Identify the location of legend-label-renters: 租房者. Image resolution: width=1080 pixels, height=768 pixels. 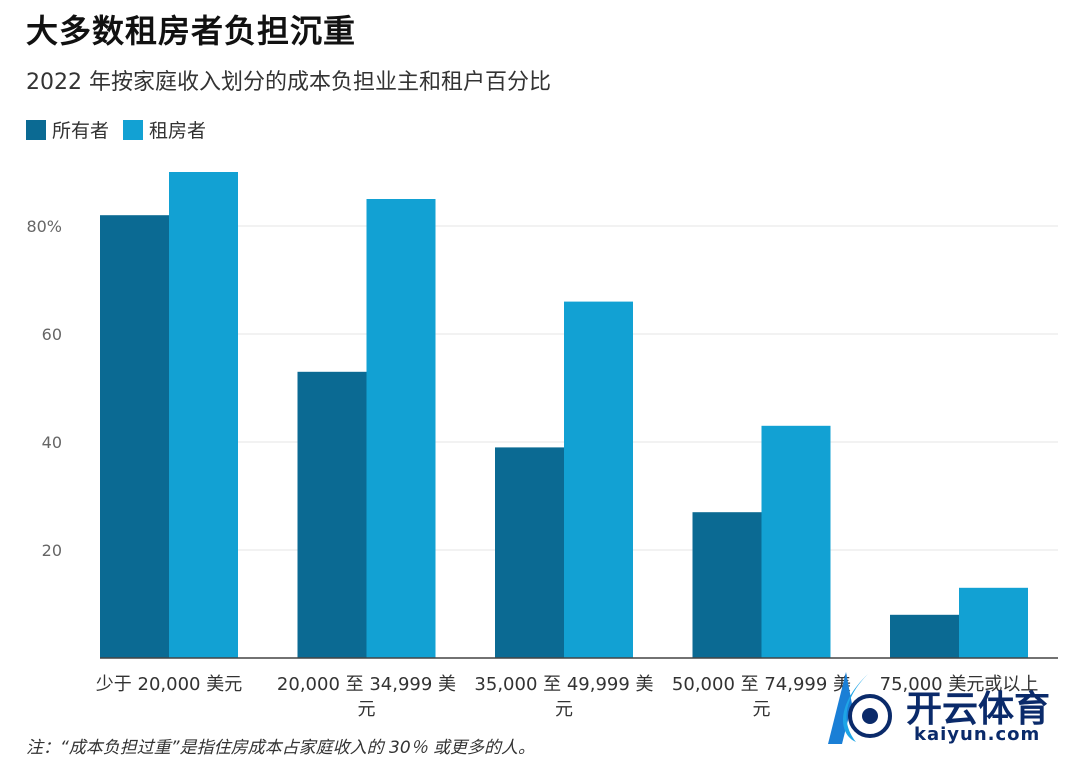
(178, 131).